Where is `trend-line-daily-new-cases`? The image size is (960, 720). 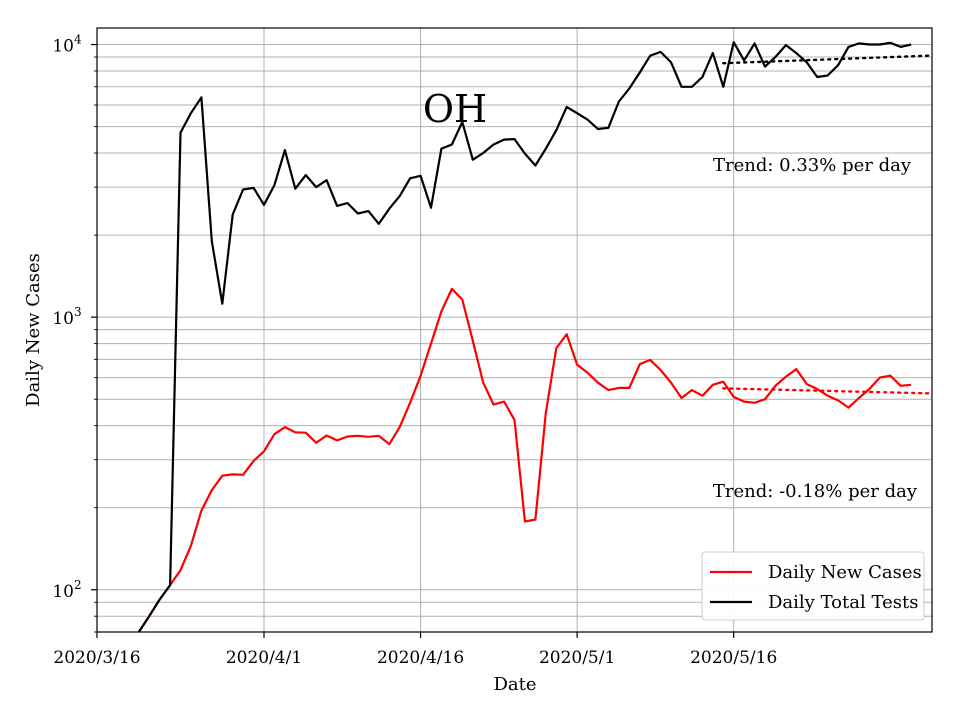 trend-line-daily-new-cases is located at coordinates (827, 391).